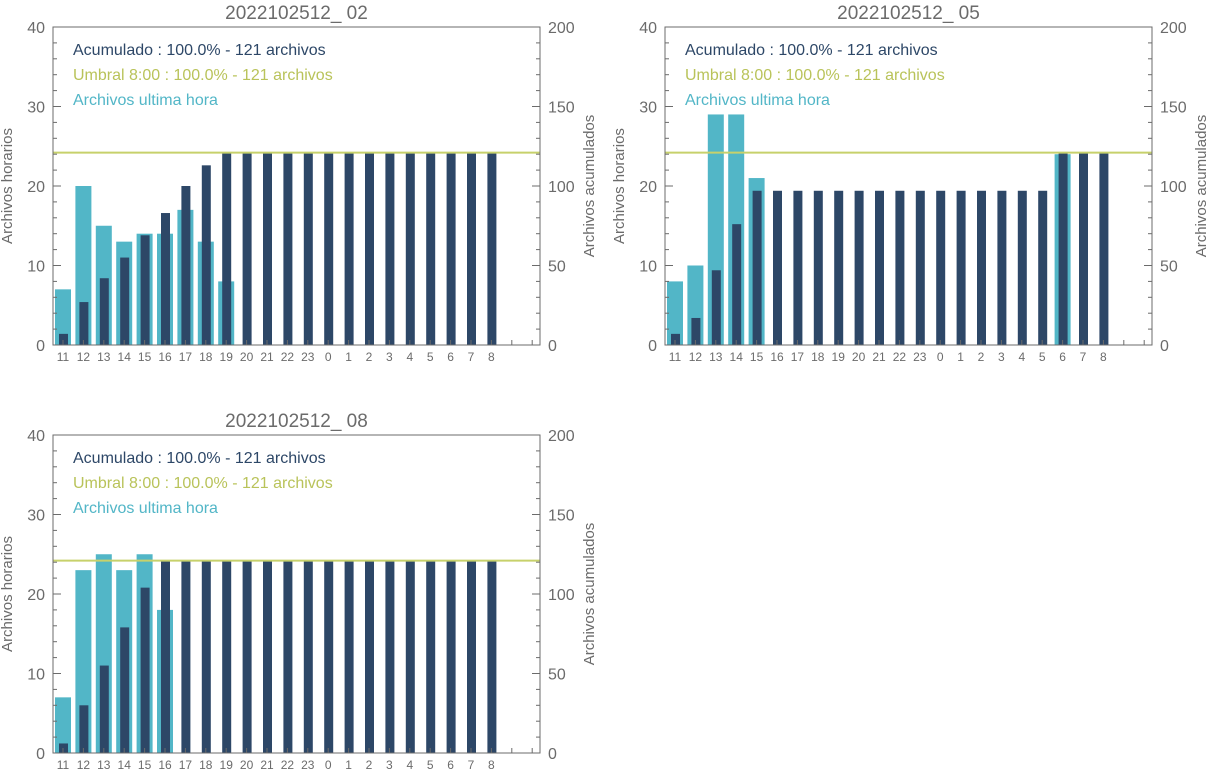 The height and width of the screenshot is (771, 1206). I want to click on y-tick-label: 10, so click(36, 267).